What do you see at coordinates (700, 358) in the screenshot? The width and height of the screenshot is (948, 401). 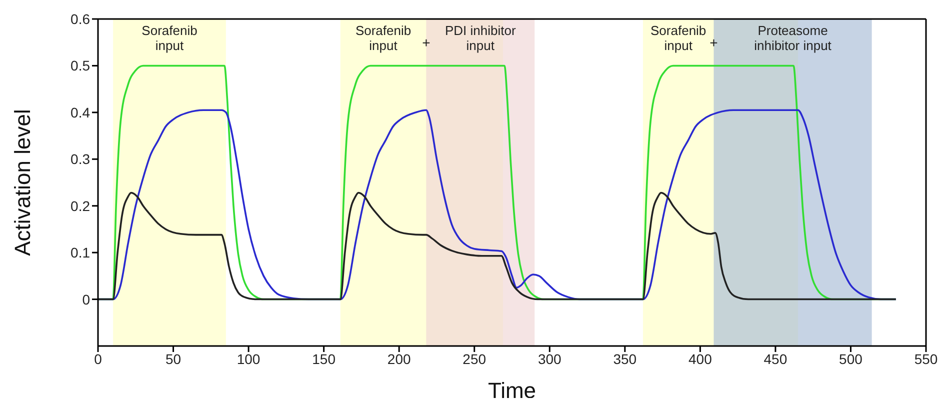 I see `x-tick-label: 400` at bounding box center [700, 358].